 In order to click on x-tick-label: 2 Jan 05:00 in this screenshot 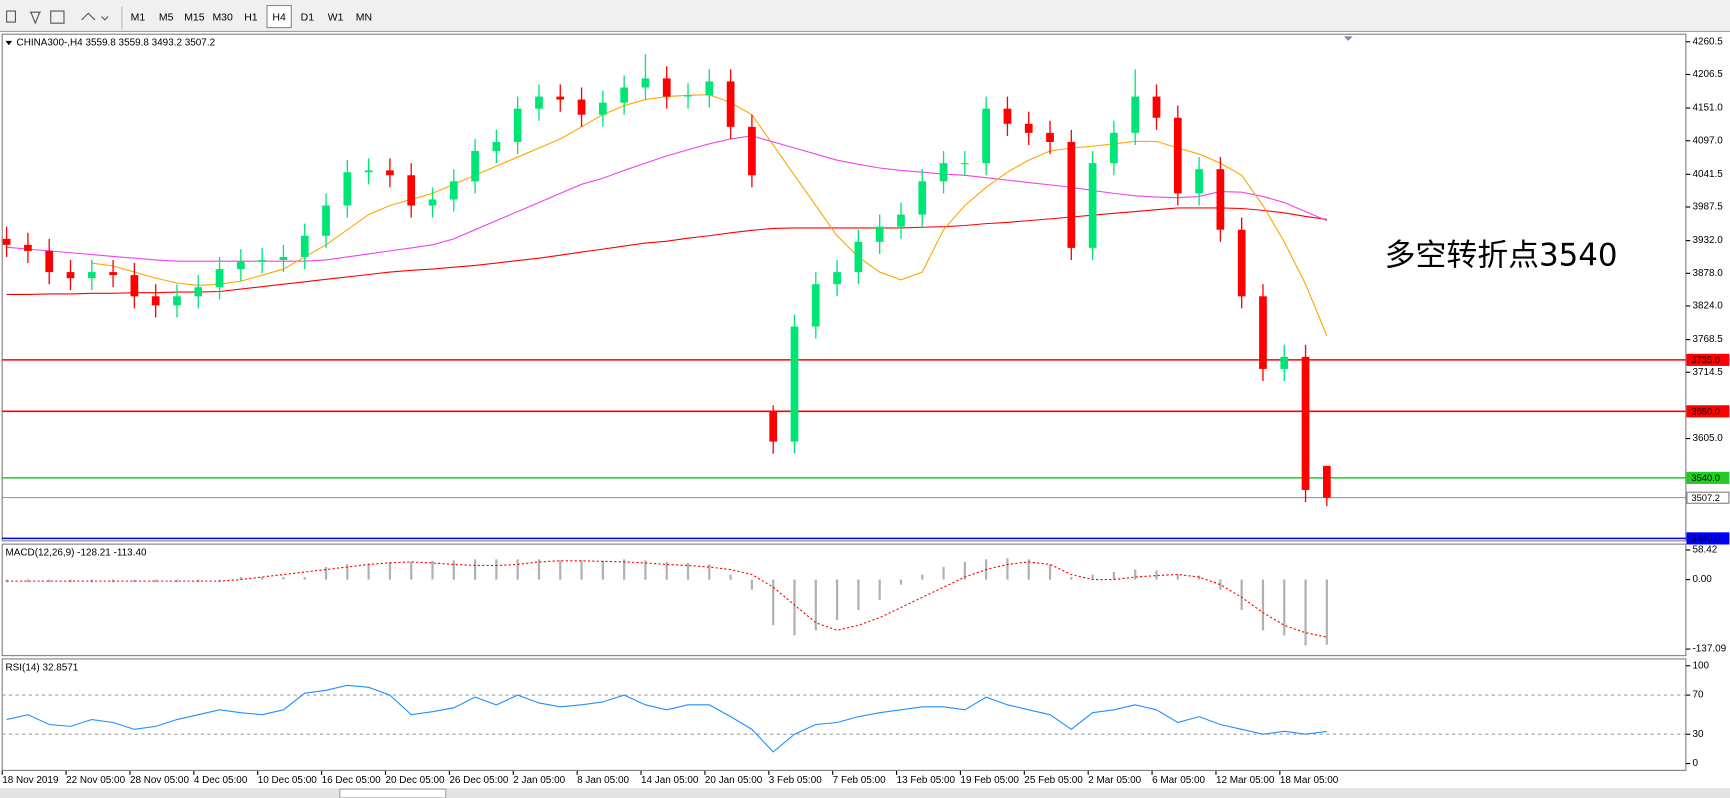, I will do `click(539, 780)`.